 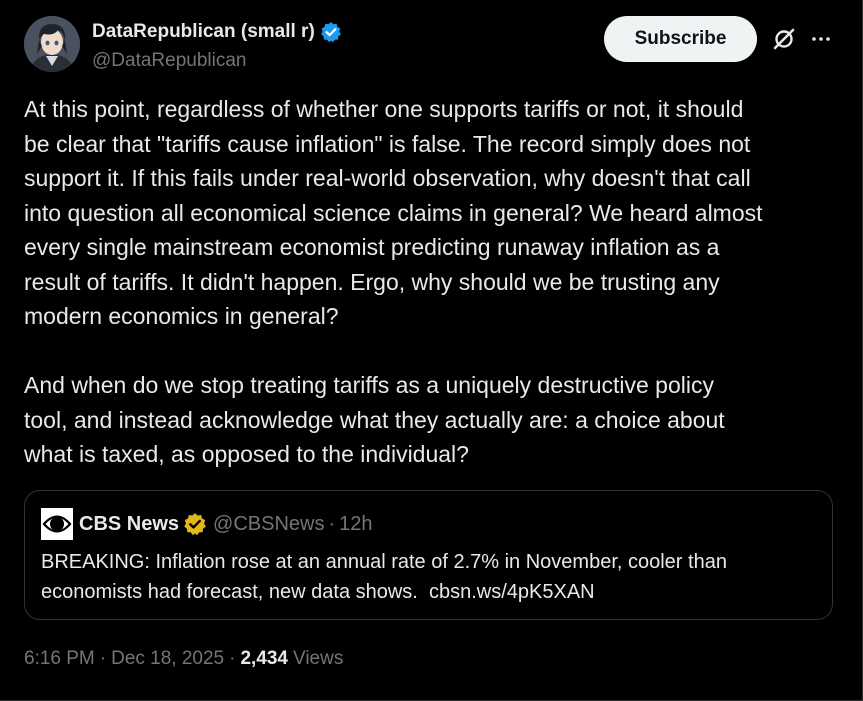 I want to click on author-handle: @DataRepublican, so click(x=169, y=60).